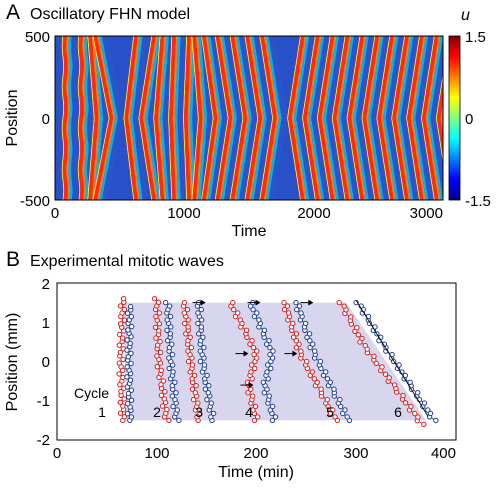 The height and width of the screenshot is (491, 499). What do you see at coordinates (102, 412) in the screenshot?
I see `cycle-number-1: 1` at bounding box center [102, 412].